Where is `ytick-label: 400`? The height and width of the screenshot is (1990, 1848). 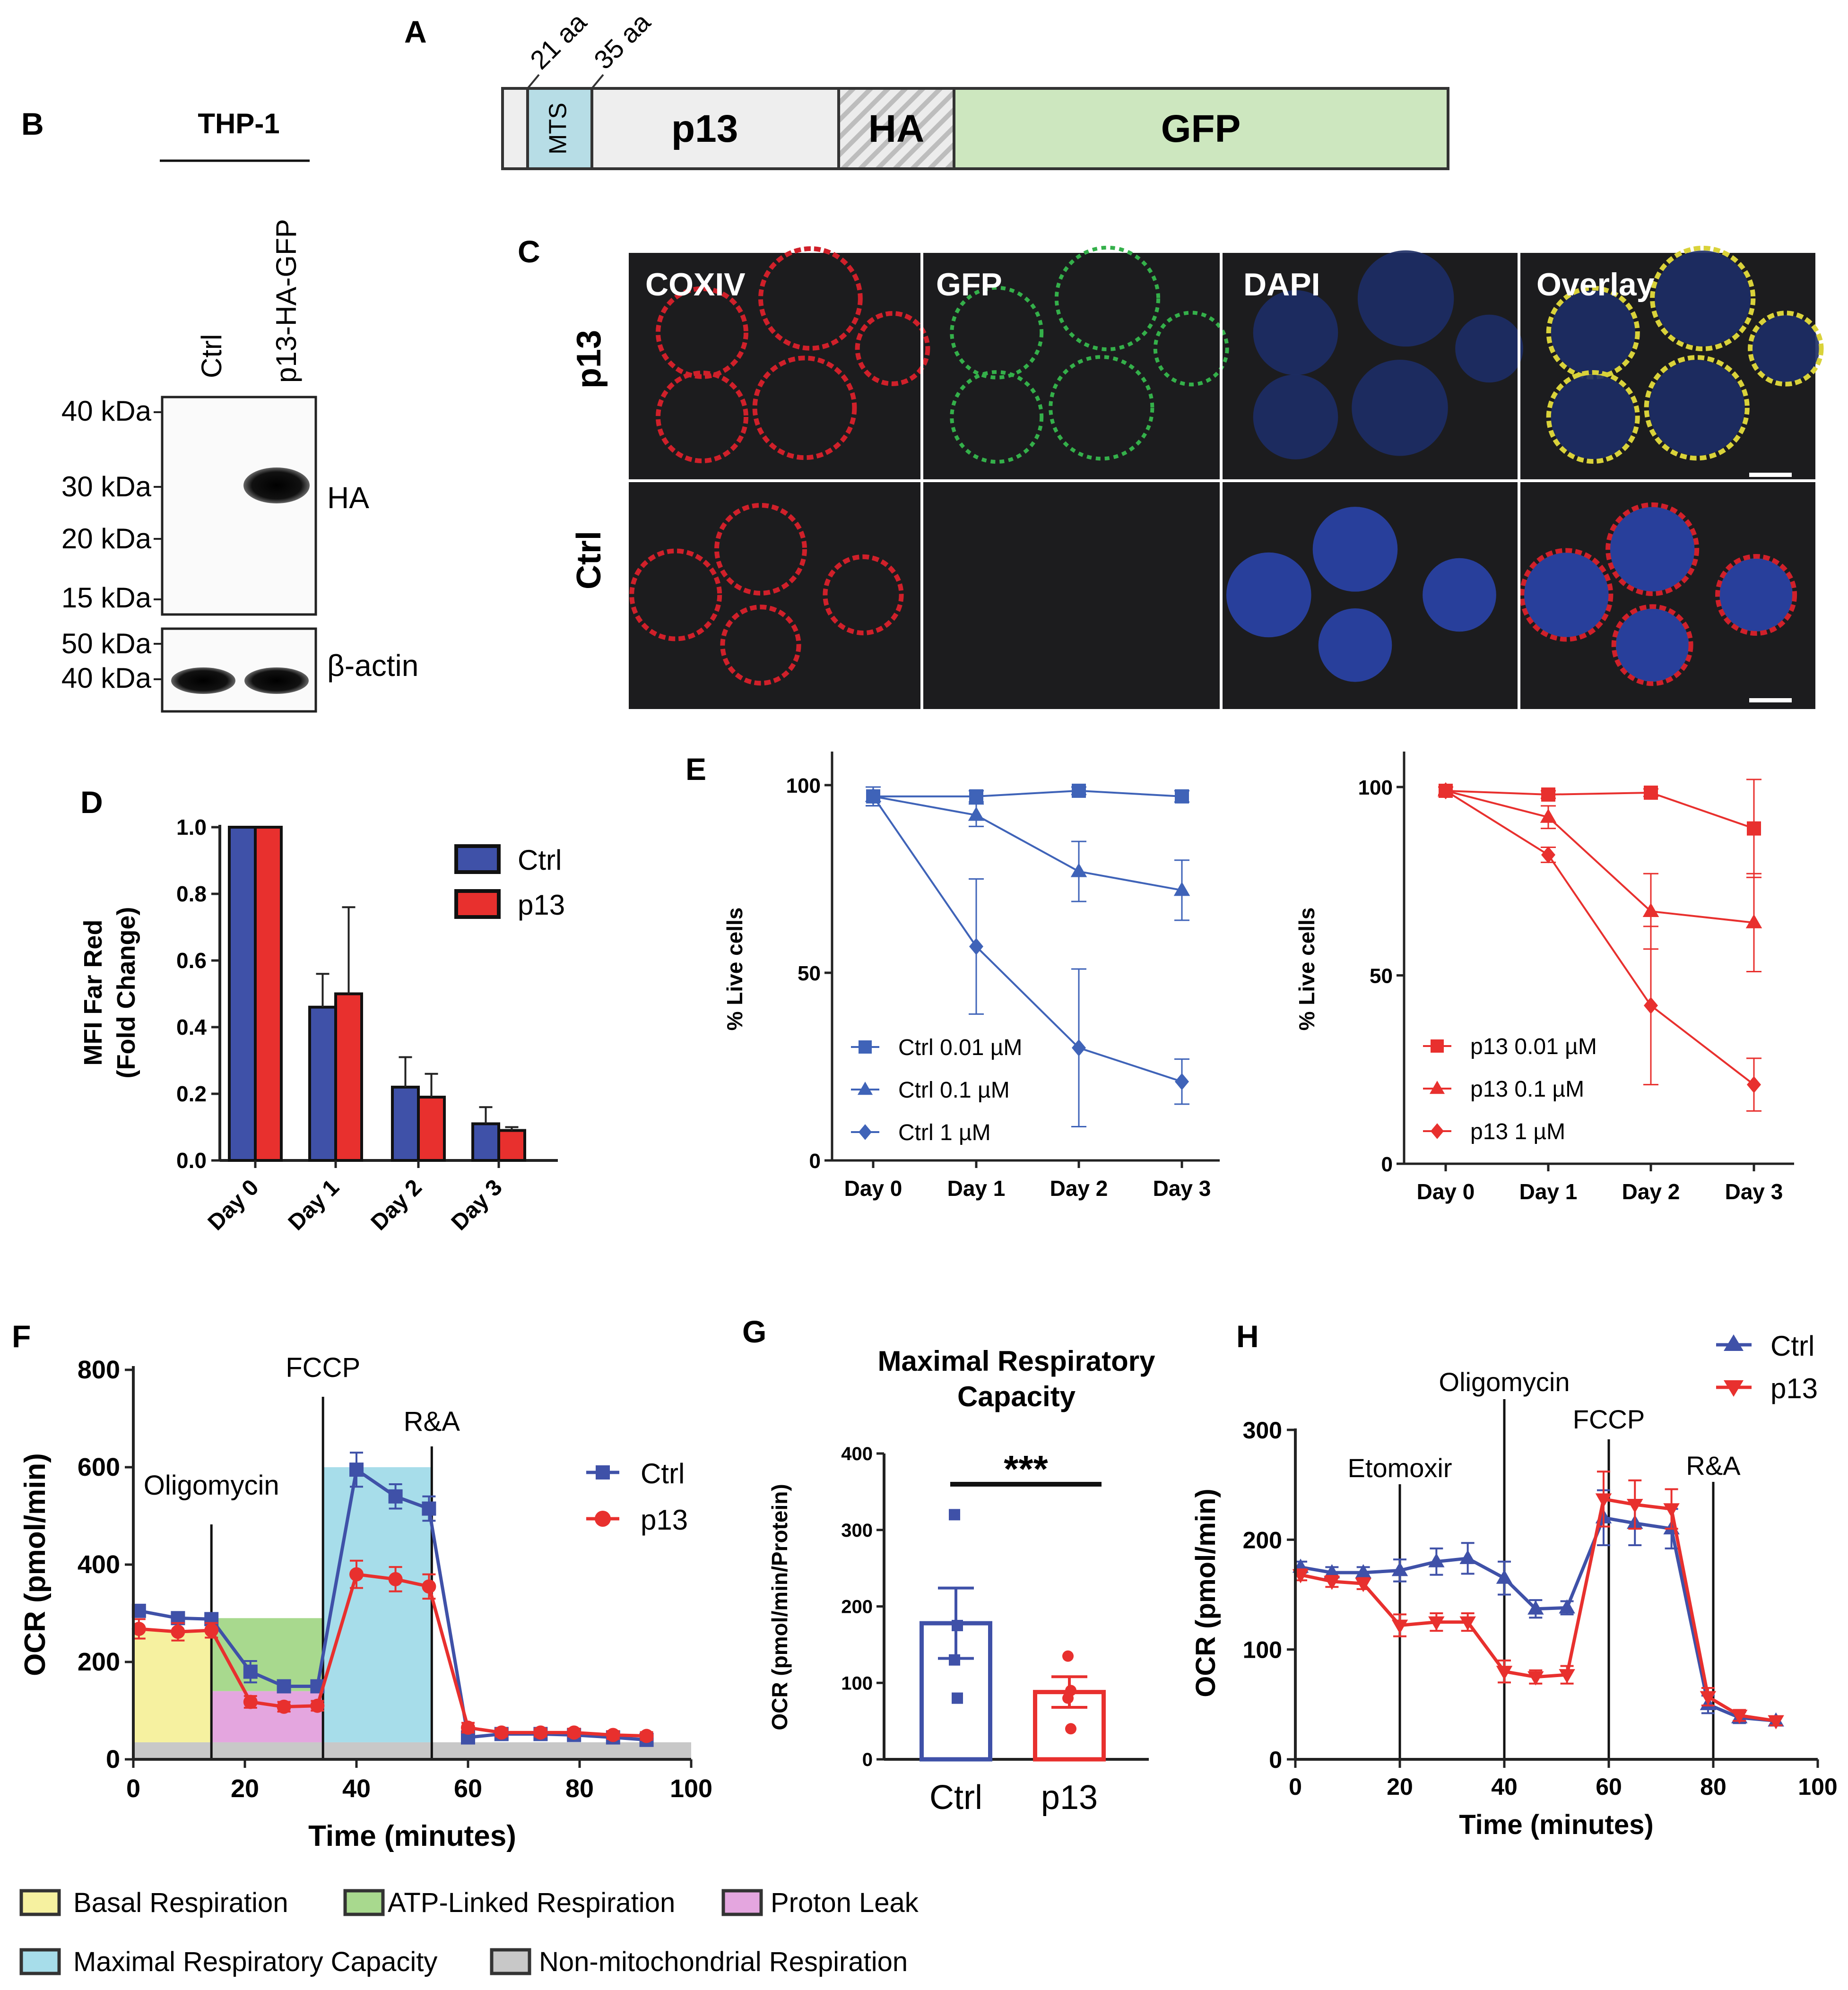 ytick-label: 400 is located at coordinates (99, 1565).